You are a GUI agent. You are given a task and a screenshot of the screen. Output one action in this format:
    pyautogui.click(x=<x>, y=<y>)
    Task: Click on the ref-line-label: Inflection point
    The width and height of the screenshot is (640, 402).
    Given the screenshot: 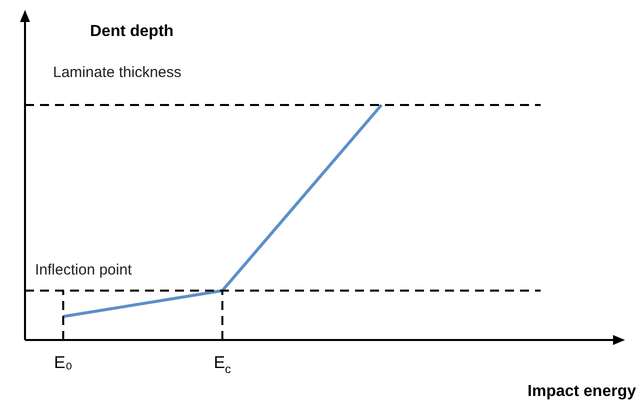 What is the action you would take?
    pyautogui.click(x=84, y=270)
    